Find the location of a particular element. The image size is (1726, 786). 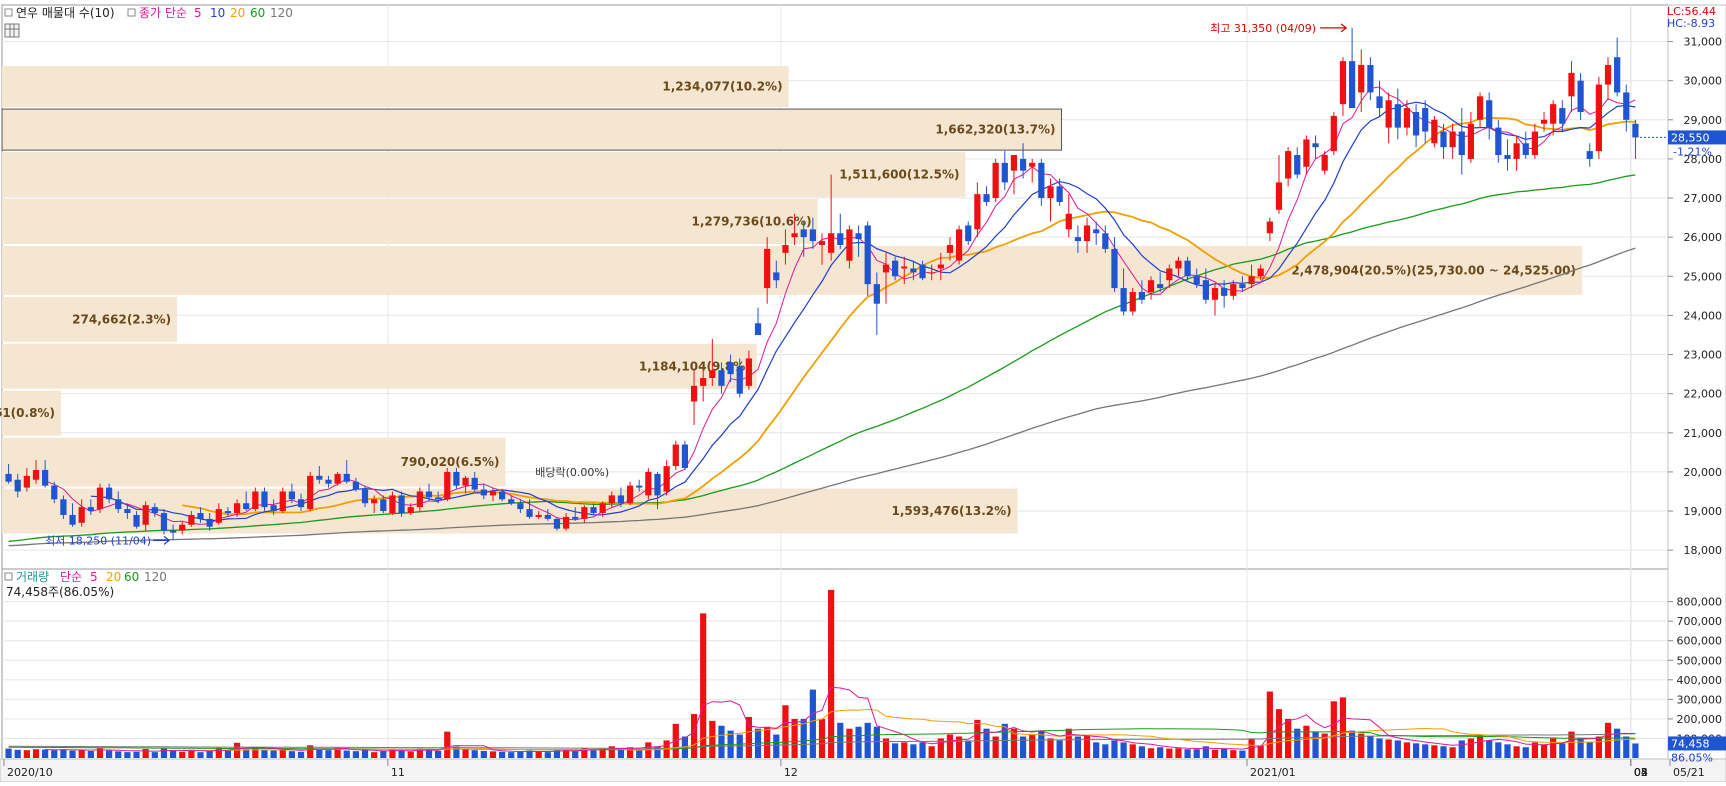

price-tick-label: 27,000 is located at coordinates (1703, 198).